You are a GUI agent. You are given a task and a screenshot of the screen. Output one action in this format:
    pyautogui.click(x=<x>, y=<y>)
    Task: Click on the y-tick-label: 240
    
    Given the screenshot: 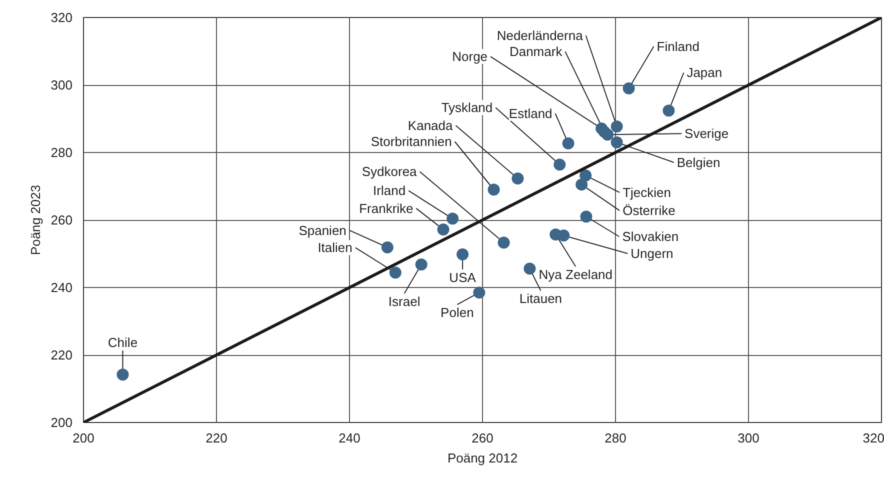 What is the action you would take?
    pyautogui.click(x=61, y=287)
    